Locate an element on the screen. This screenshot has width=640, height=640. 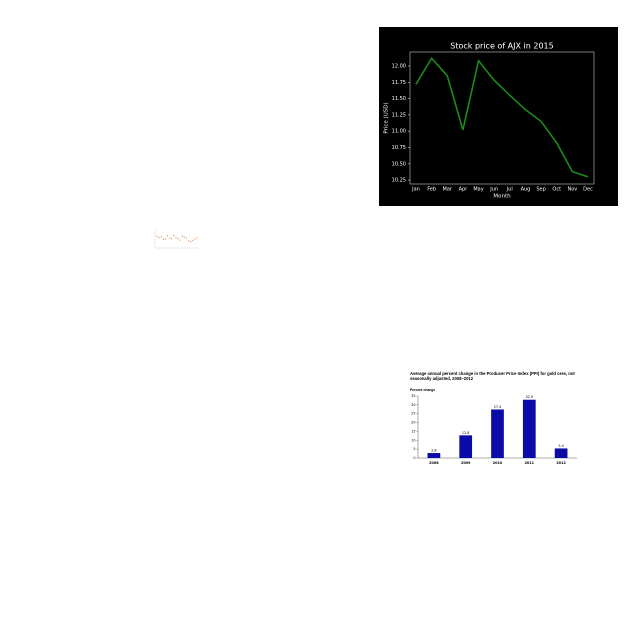
line is located at coordinates (502, 117).